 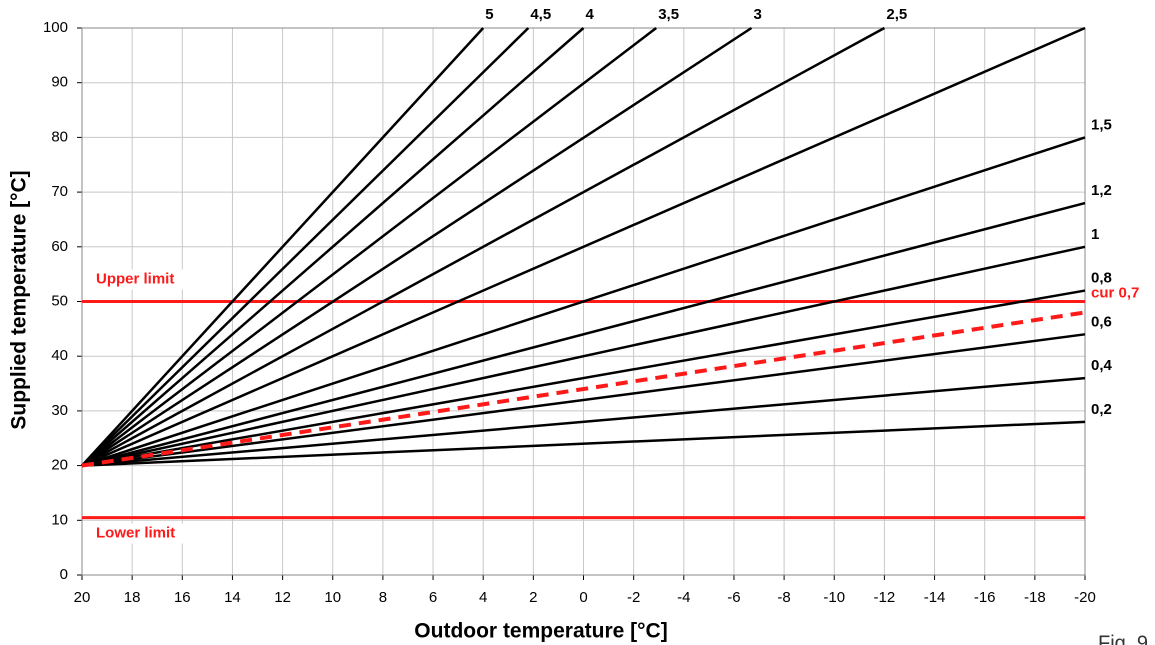 What do you see at coordinates (433, 597) in the screenshot?
I see `x-tick-label: 6` at bounding box center [433, 597].